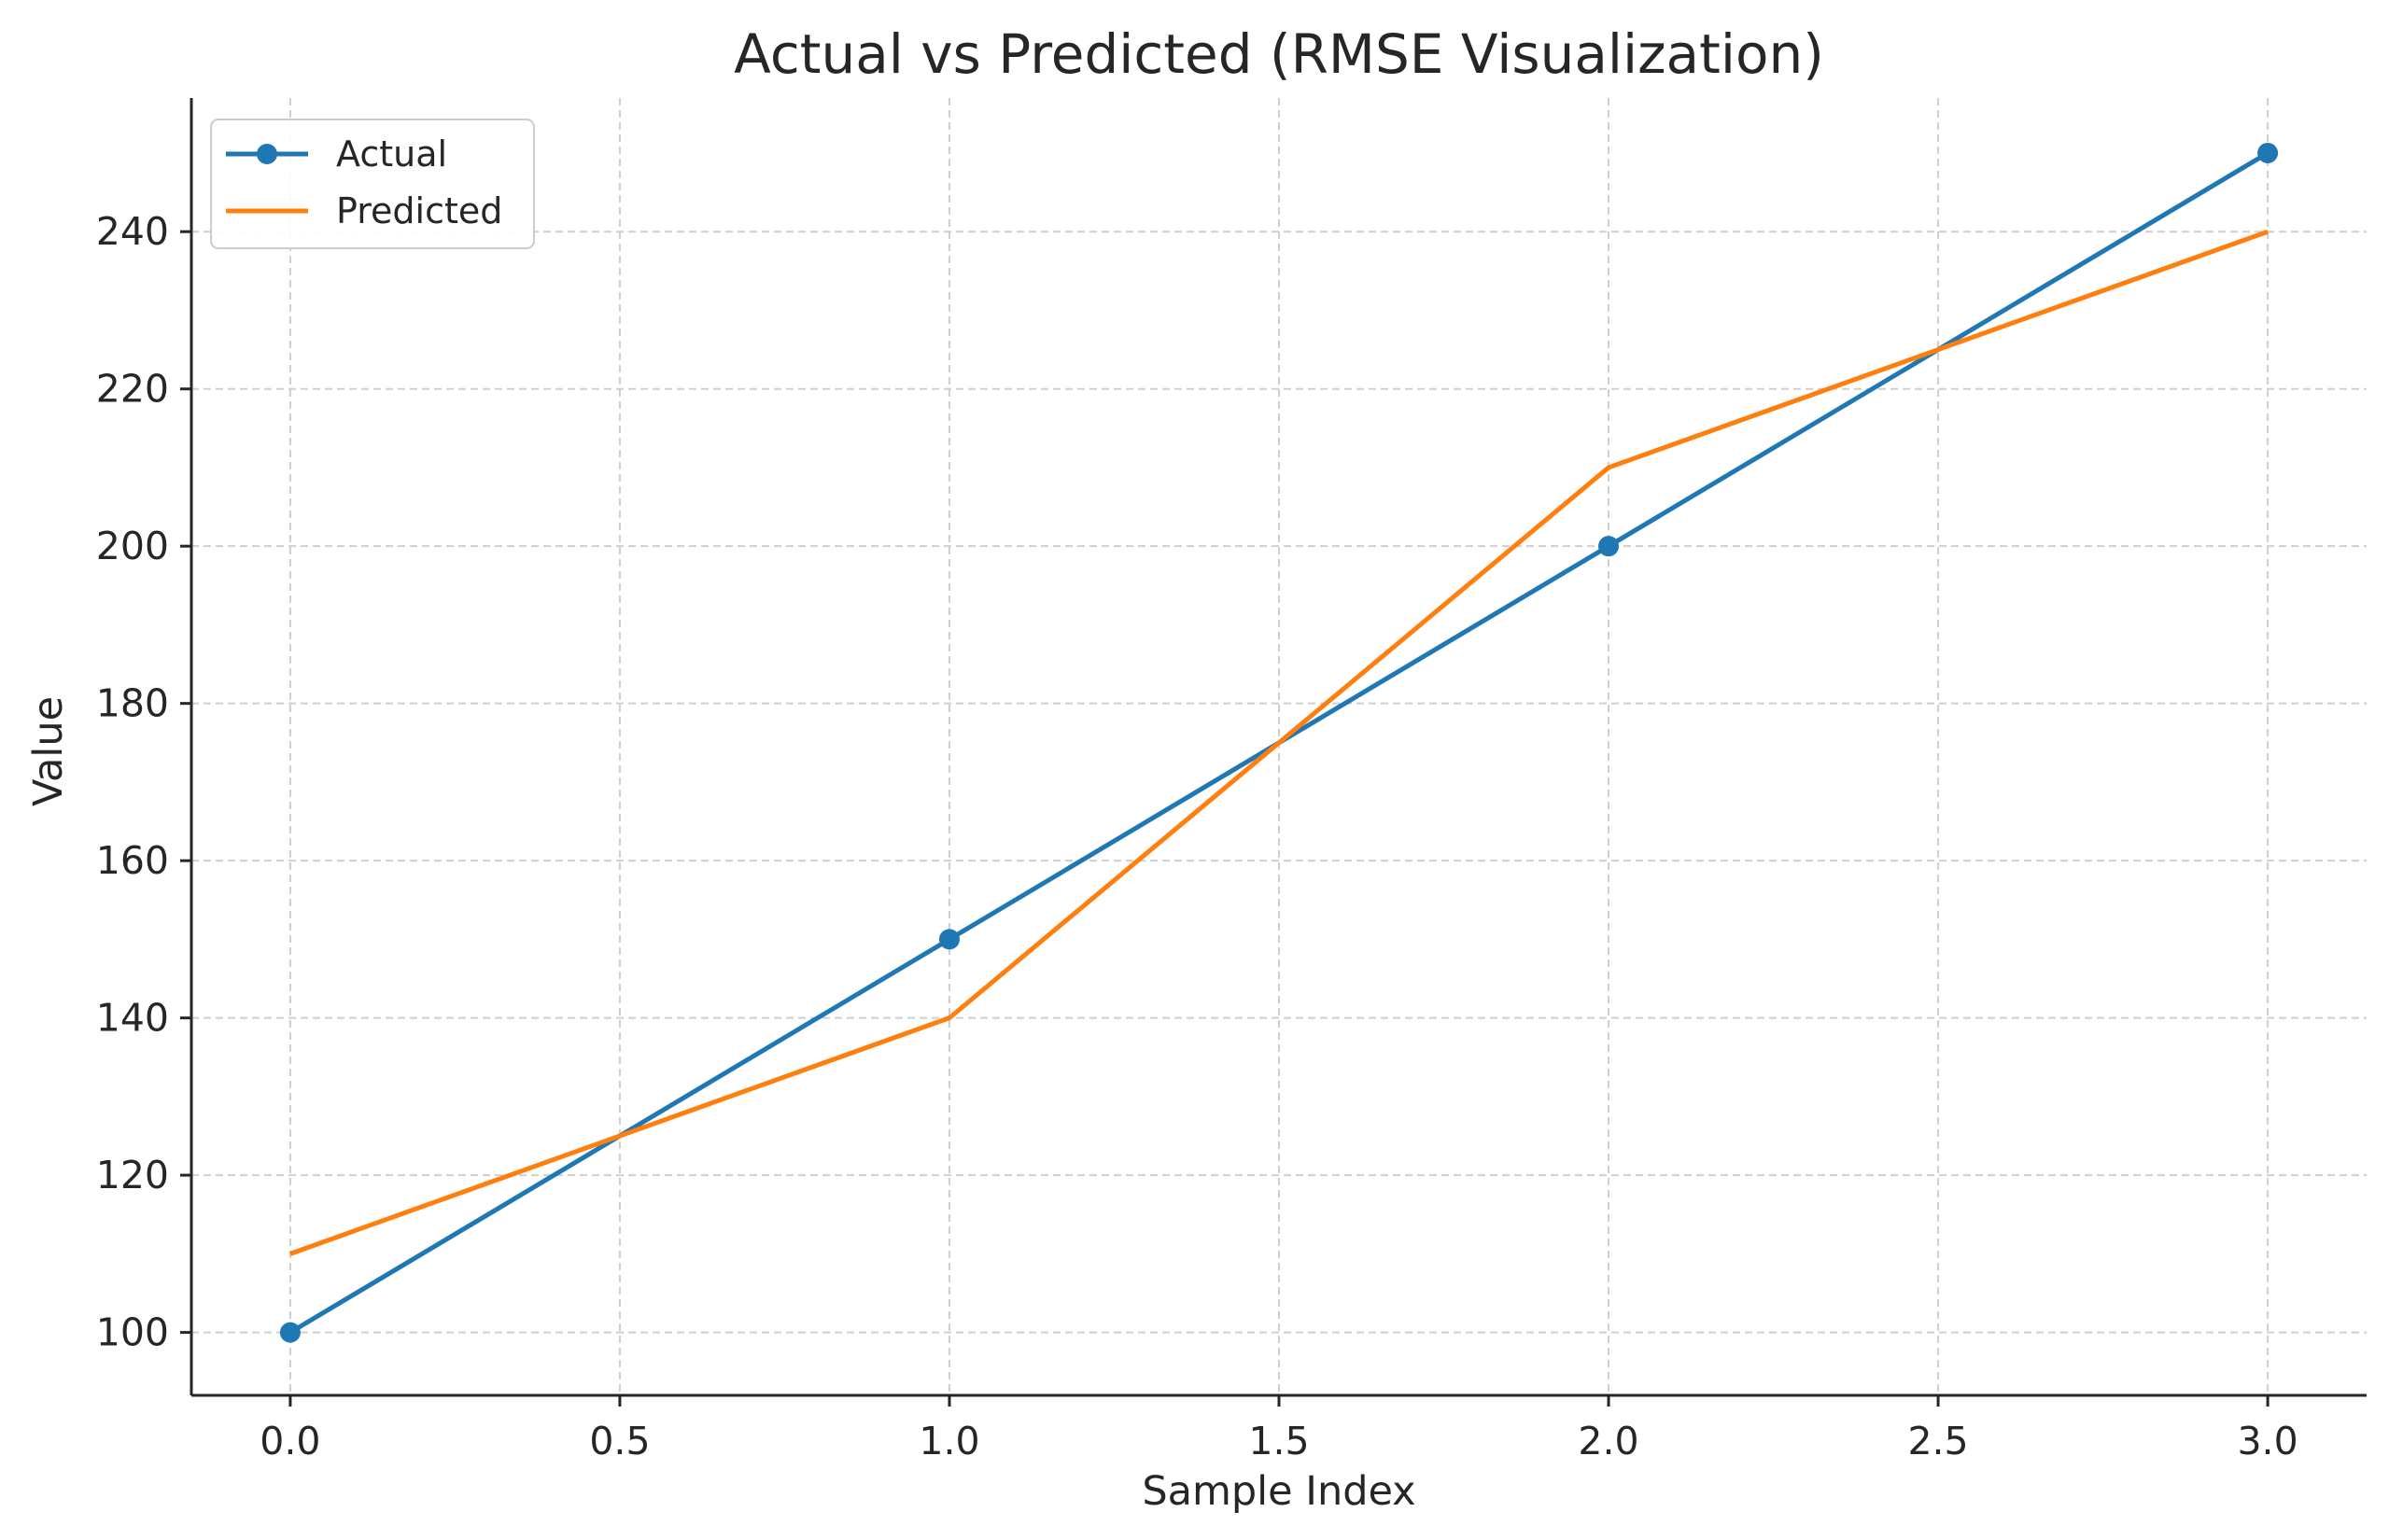 This screenshot has width=2389, height=1540. Describe the element at coordinates (2267, 1441) in the screenshot. I see `x-tick-label: 3.0` at that location.